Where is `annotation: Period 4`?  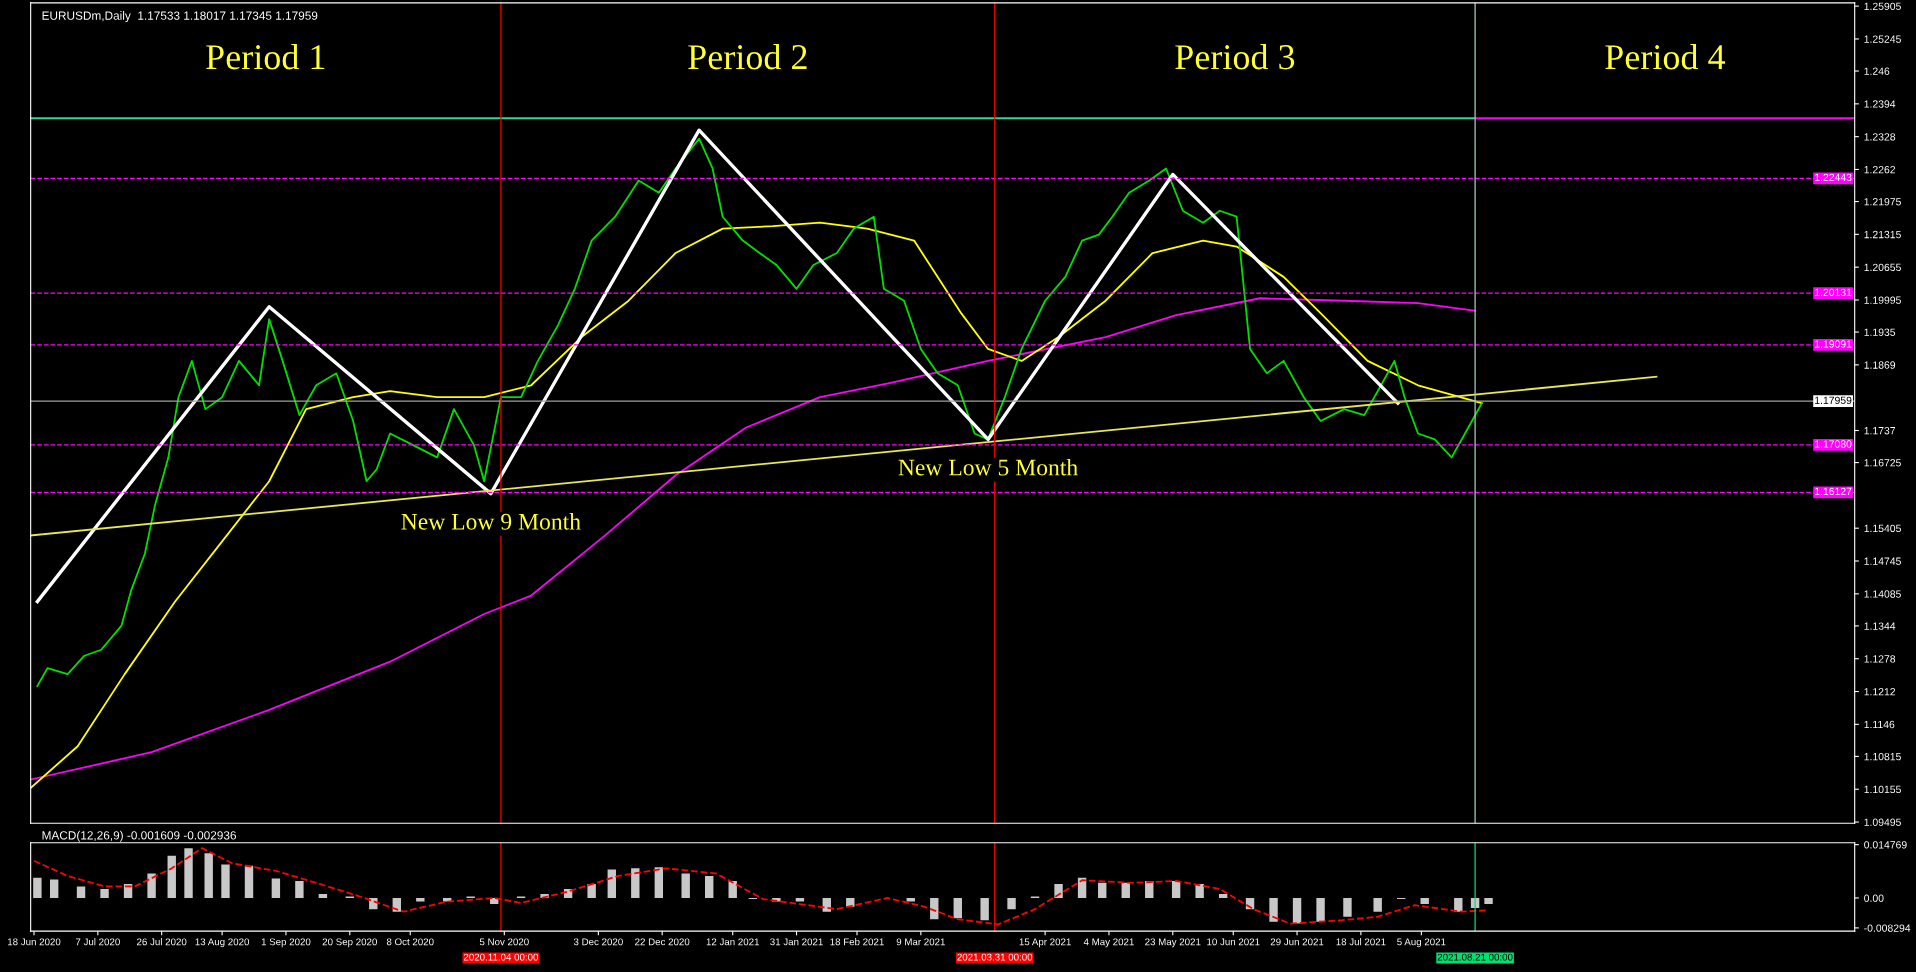
annotation: Period 4 is located at coordinates (1665, 56).